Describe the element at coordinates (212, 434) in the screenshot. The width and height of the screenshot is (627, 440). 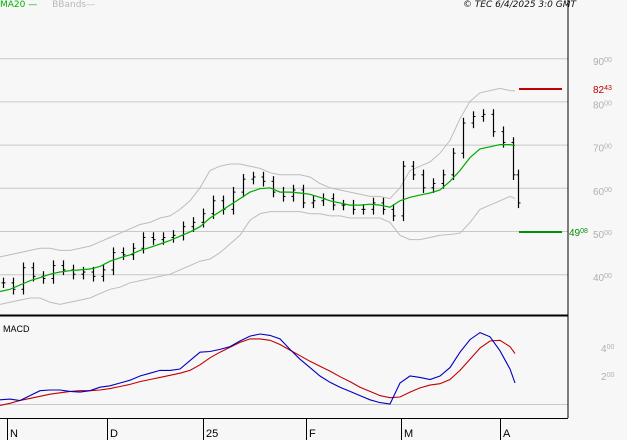
I see `x-label-25: 25` at that location.